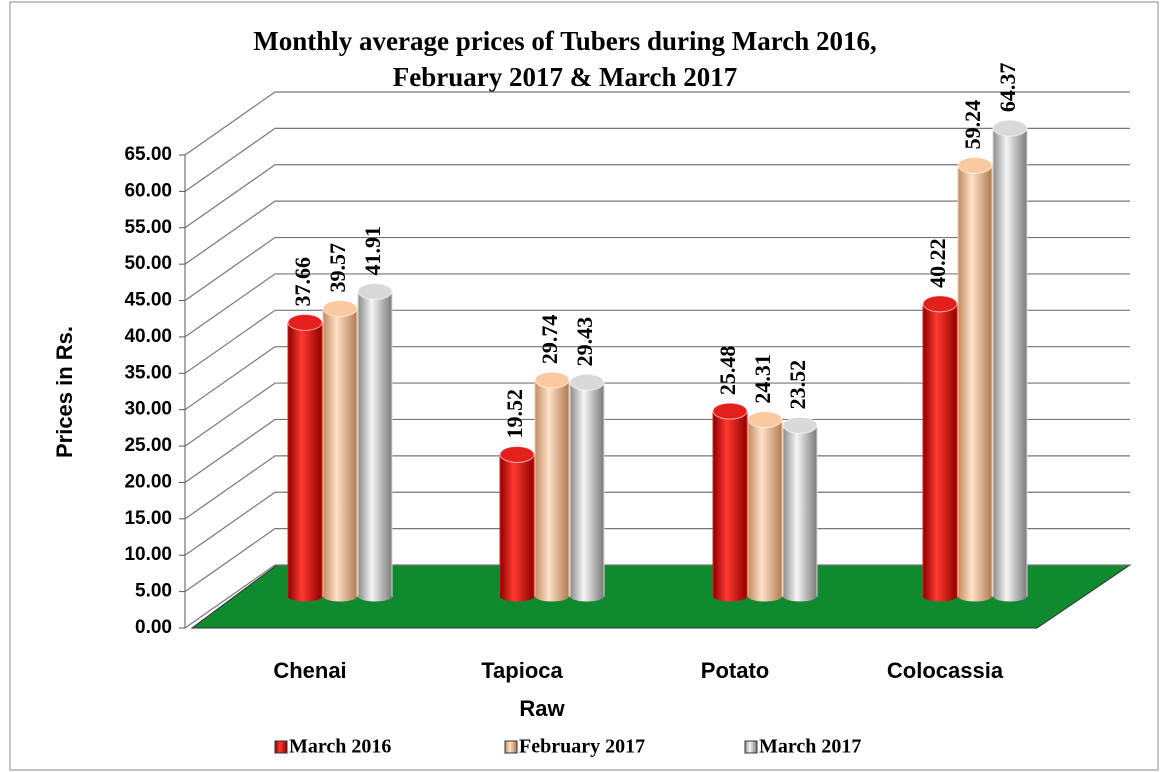 This screenshot has height=772, width=1169. What do you see at coordinates (153, 627) in the screenshot?
I see `y-tick-label: 0.00` at bounding box center [153, 627].